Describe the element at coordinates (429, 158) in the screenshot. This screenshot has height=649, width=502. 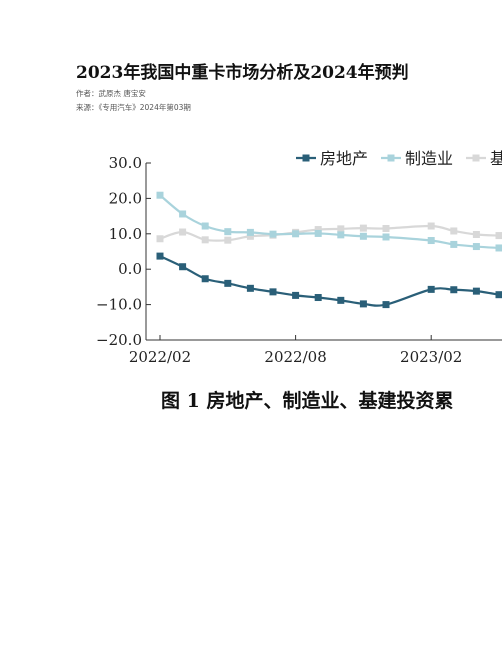
I see `legend-label: 制造业` at that location.